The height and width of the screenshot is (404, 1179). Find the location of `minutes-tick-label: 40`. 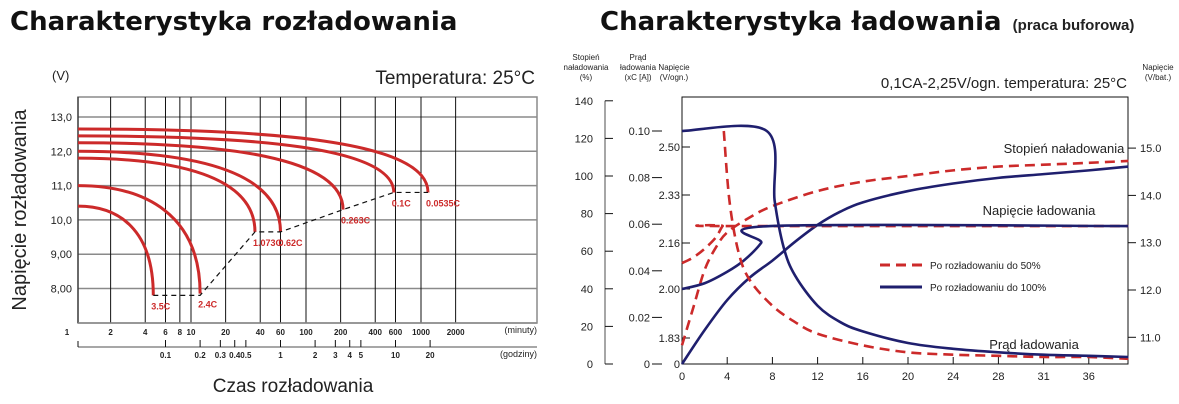

minutes-tick-label: 40 is located at coordinates (260, 332).